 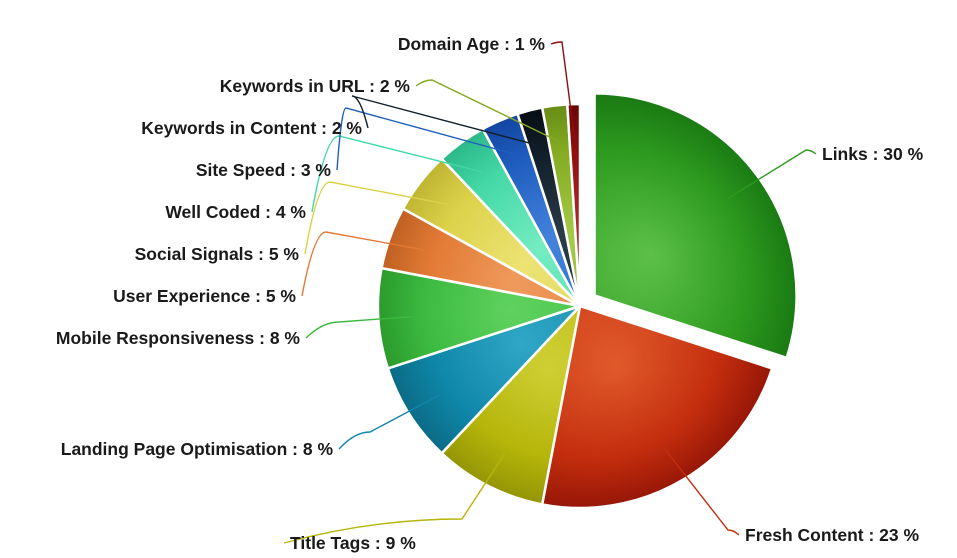 What do you see at coordinates (377, 218) in the screenshot?
I see `leader-line-social-signals` at bounding box center [377, 218].